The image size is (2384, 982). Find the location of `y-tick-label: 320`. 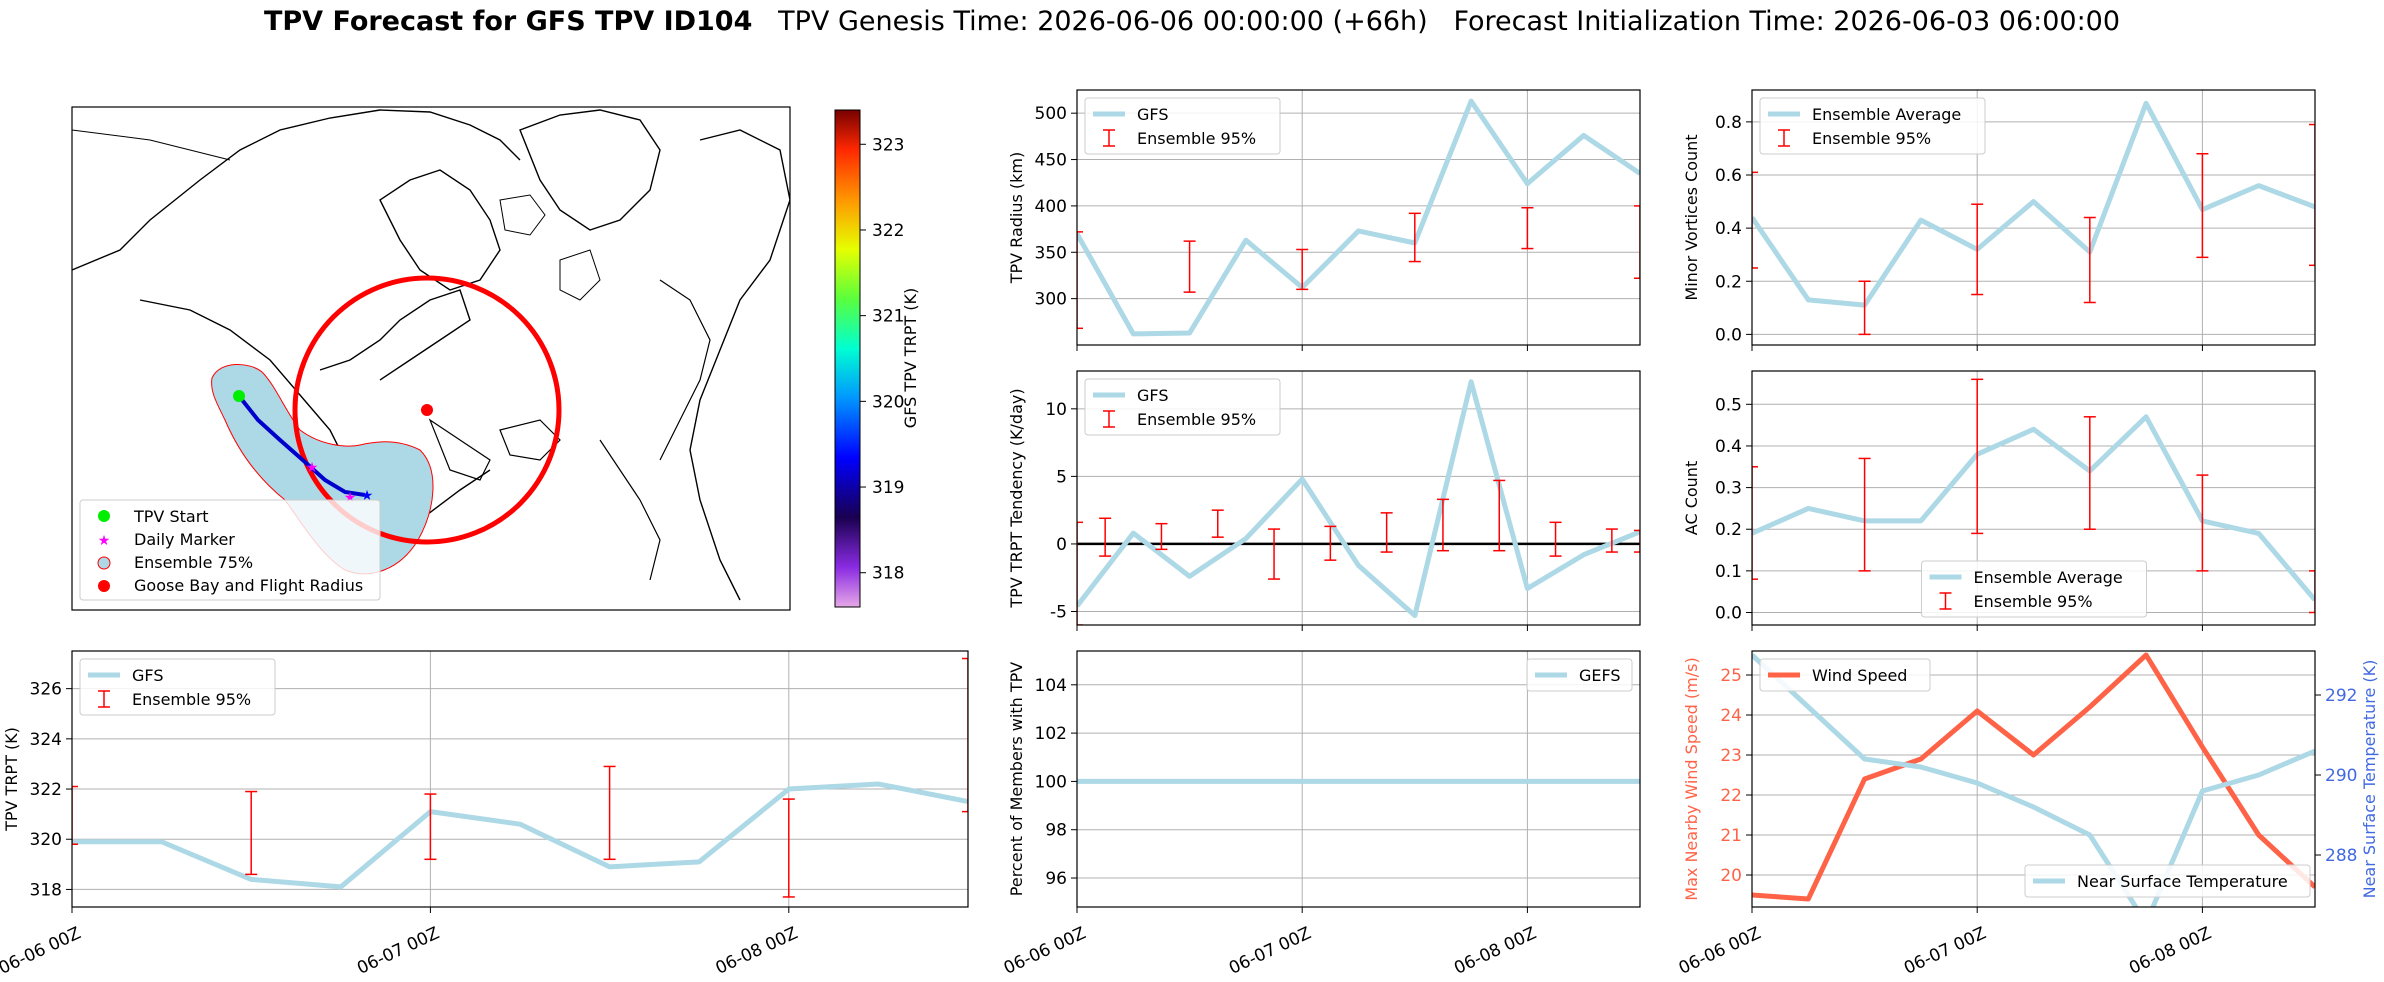

y-tick-label: 320 is located at coordinates (46, 840).